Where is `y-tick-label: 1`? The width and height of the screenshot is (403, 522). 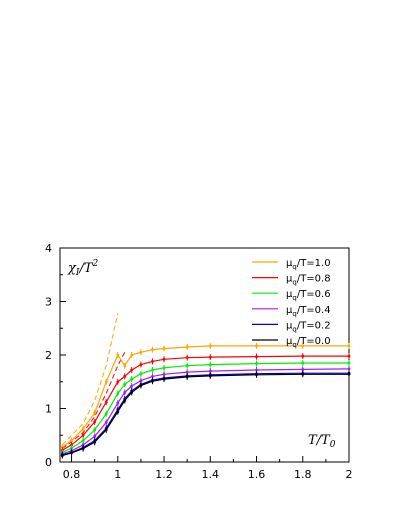
y-tick-label: 1 is located at coordinates (48, 409).